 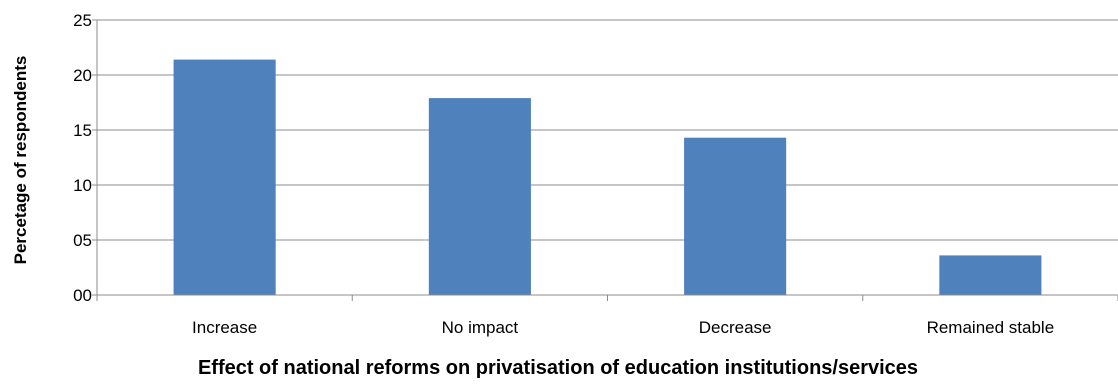 I want to click on x-category-labels: Increase No impact Decrease Remained stable, so click(x=623, y=327).